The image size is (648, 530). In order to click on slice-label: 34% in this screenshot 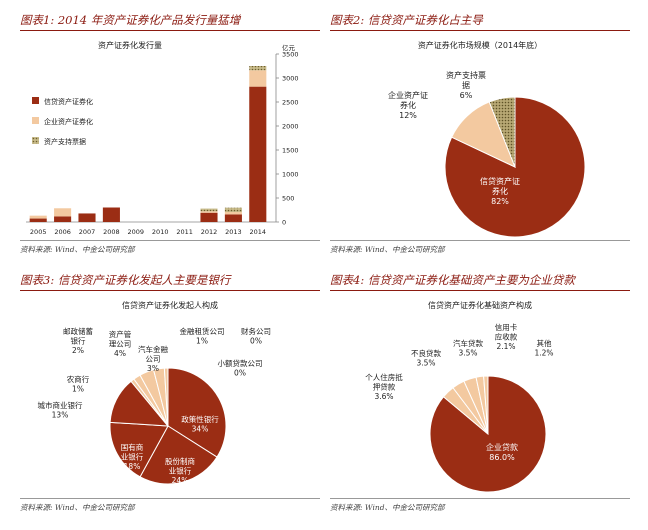, I will do `click(200, 429)`.